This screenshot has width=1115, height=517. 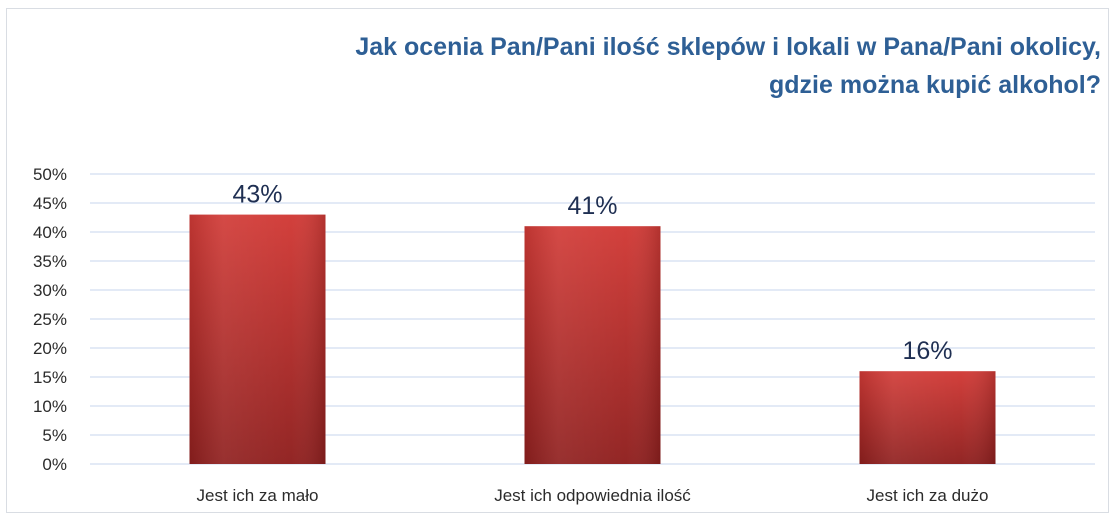 I want to click on data-label: 16%, so click(x=927, y=351).